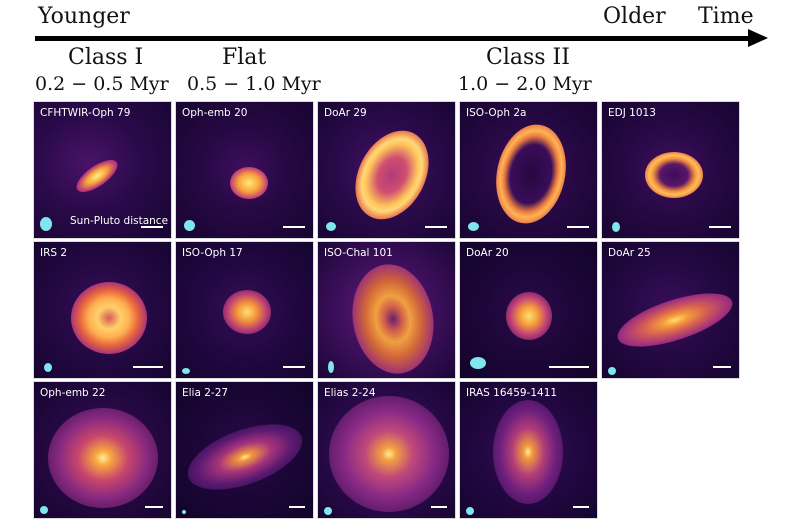 The height and width of the screenshot is (530, 800). Describe the element at coordinates (54, 253) in the screenshot. I see `panel-label: IRS 2` at that location.